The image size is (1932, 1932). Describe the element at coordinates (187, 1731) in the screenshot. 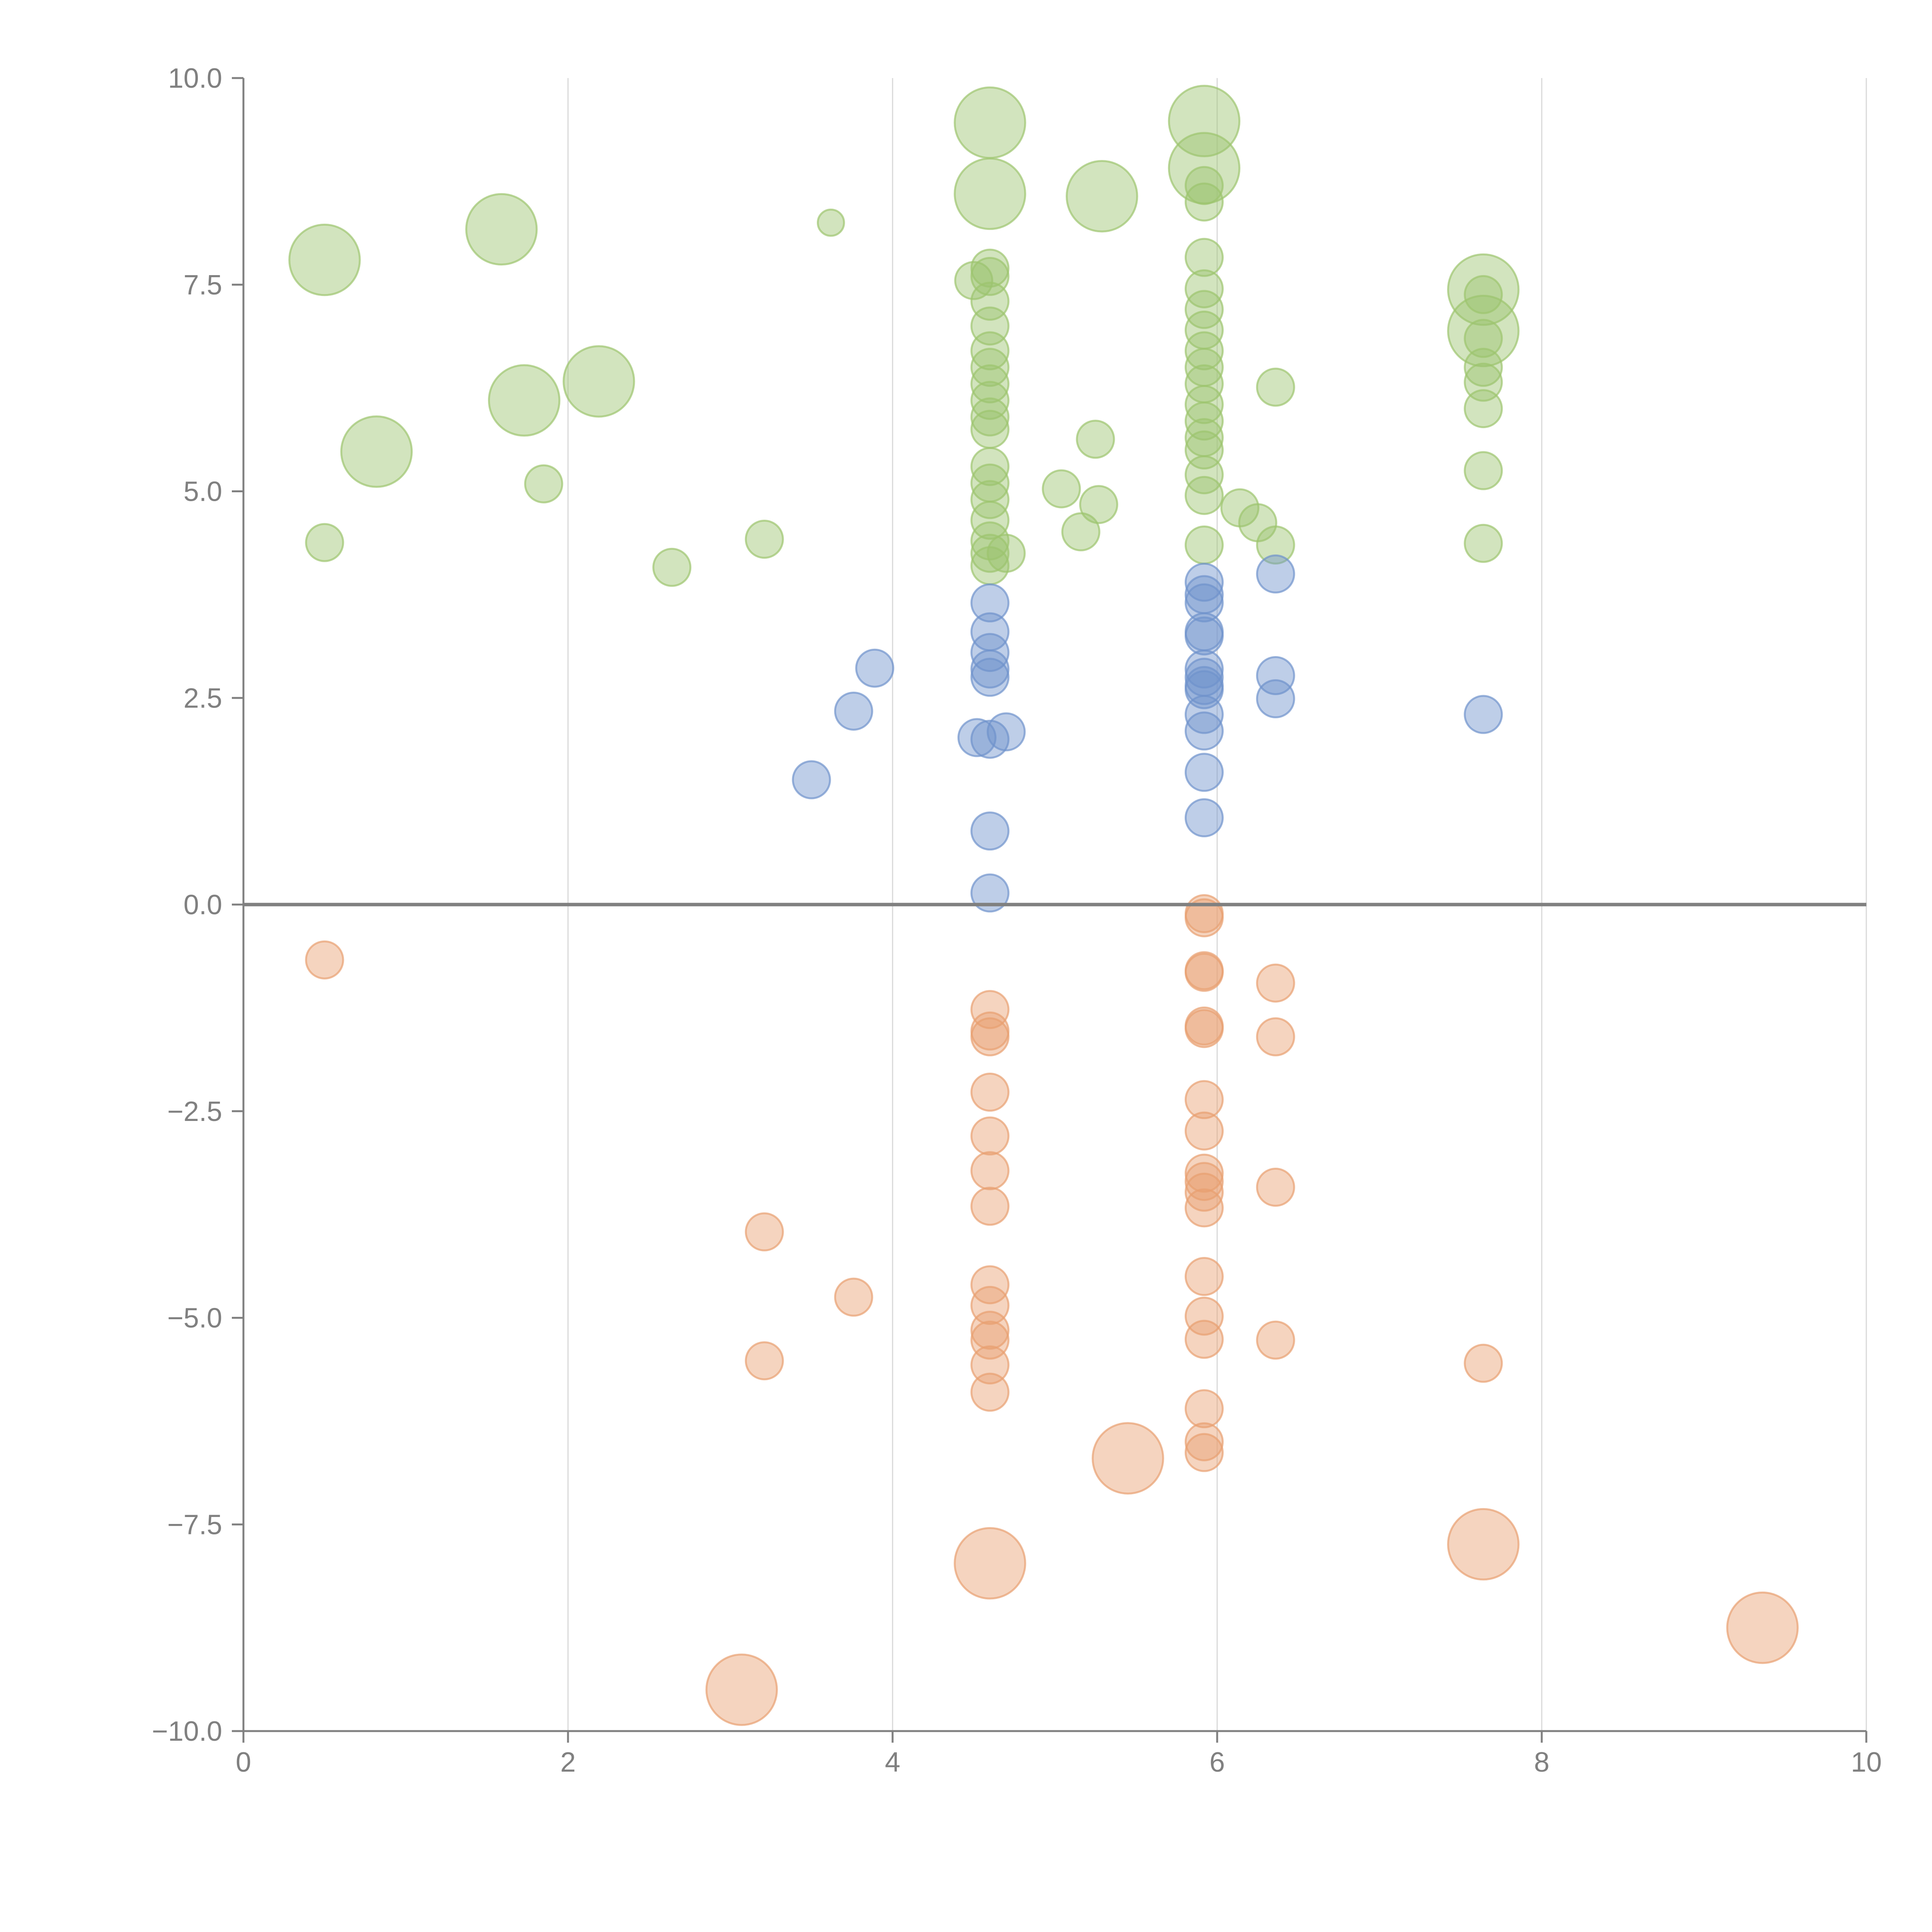

I see `y-tick-label: −10.0` at that location.